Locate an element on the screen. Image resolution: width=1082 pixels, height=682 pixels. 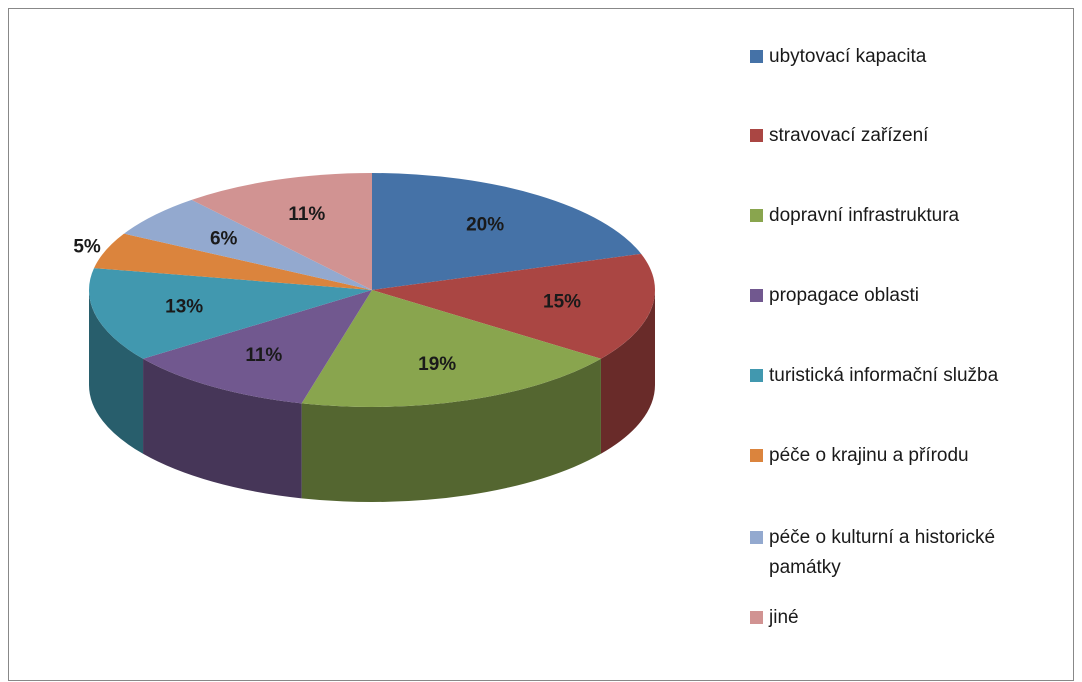
legend-label: propagace oblasti is located at coordinates (844, 295).